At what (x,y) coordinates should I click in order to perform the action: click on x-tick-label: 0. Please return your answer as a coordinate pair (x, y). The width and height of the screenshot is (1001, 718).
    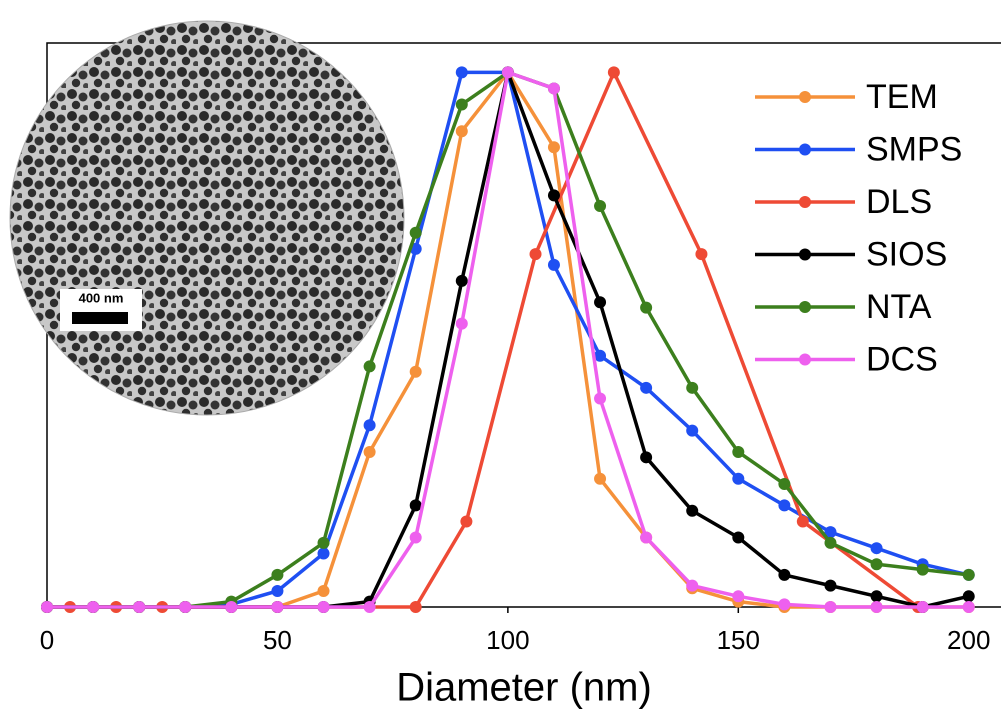
    Looking at the image, I should click on (47, 640).